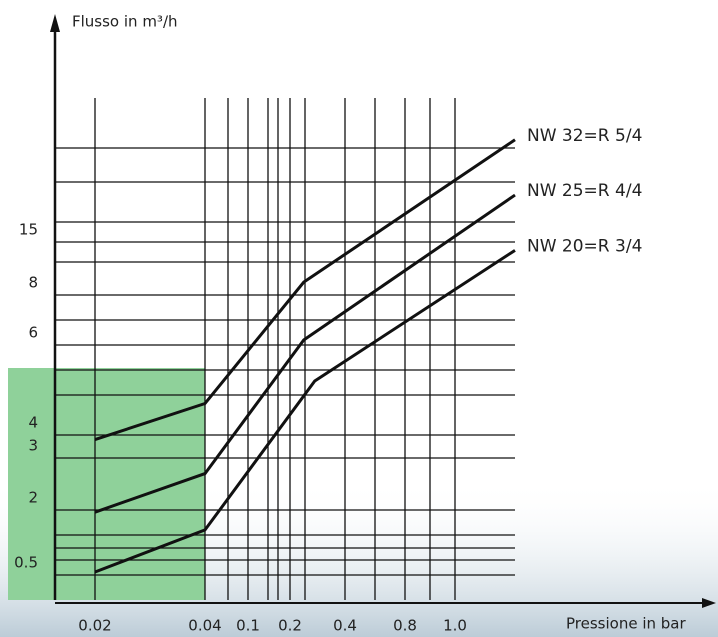 Image resolution: width=718 pixels, height=637 pixels. I want to click on y-tick-label: 2, so click(33, 498).